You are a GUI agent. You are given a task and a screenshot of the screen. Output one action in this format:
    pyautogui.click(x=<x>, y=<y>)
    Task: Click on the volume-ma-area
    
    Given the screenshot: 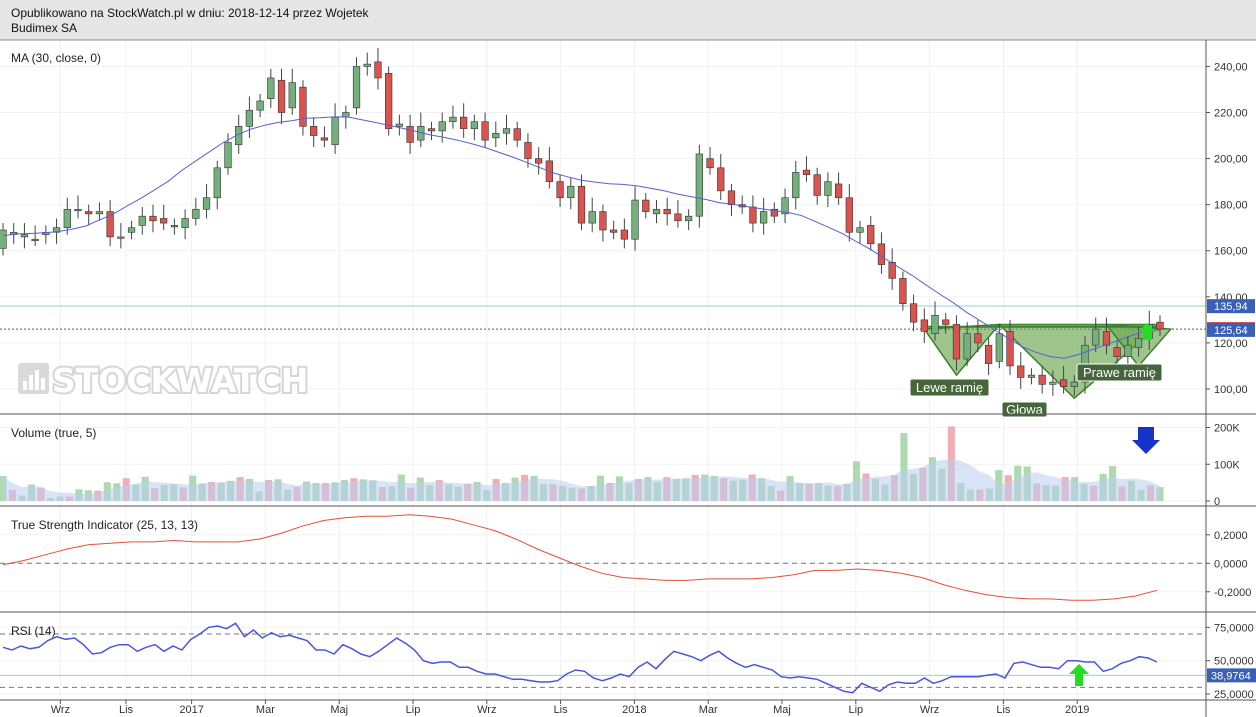 What is the action you would take?
    pyautogui.click(x=581, y=479)
    